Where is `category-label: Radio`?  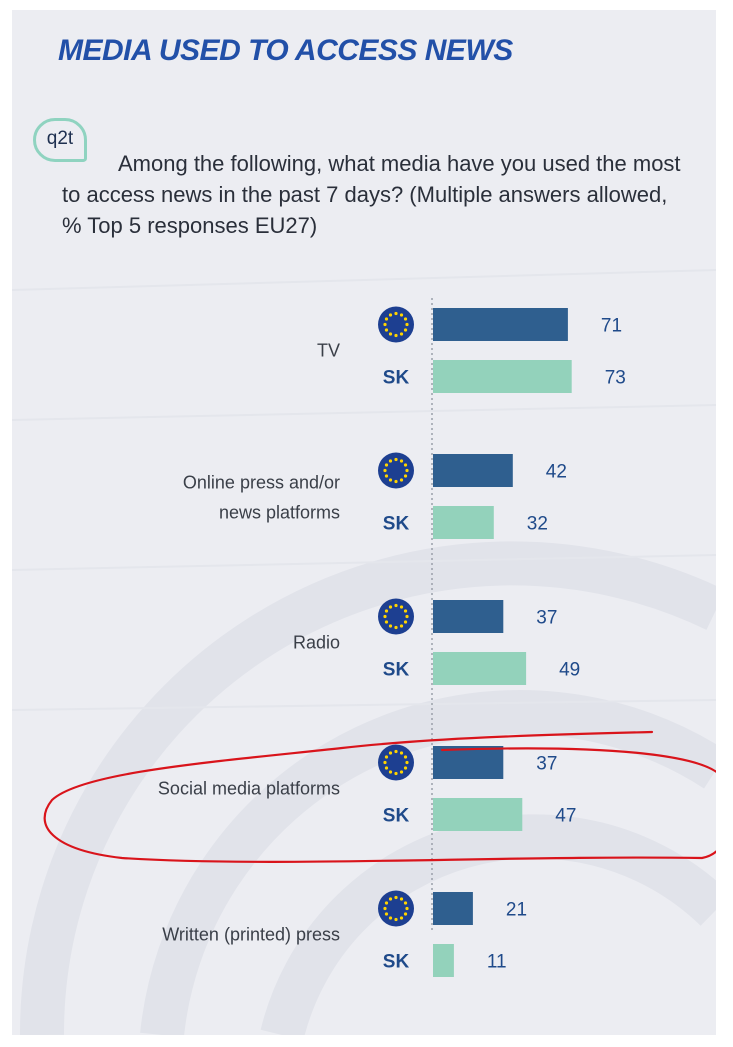 category-label: Radio is located at coordinates (316, 643).